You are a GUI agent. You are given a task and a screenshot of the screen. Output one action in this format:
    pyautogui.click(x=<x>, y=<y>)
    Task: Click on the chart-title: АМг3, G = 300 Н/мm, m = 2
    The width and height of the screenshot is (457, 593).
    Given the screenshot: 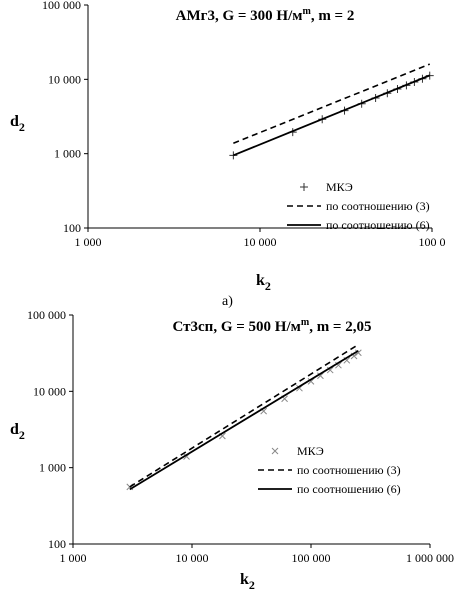 What is the action you would take?
    pyautogui.click(x=265, y=15)
    